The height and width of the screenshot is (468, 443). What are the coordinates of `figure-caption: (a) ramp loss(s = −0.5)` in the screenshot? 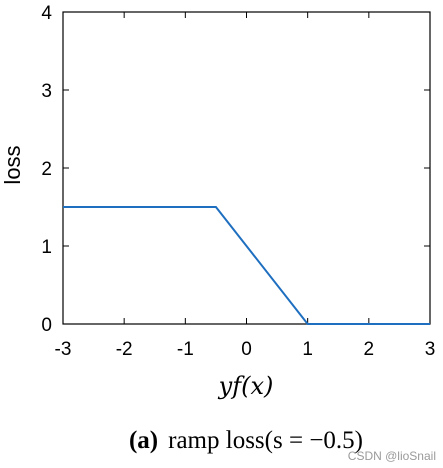 It's located at (246, 440).